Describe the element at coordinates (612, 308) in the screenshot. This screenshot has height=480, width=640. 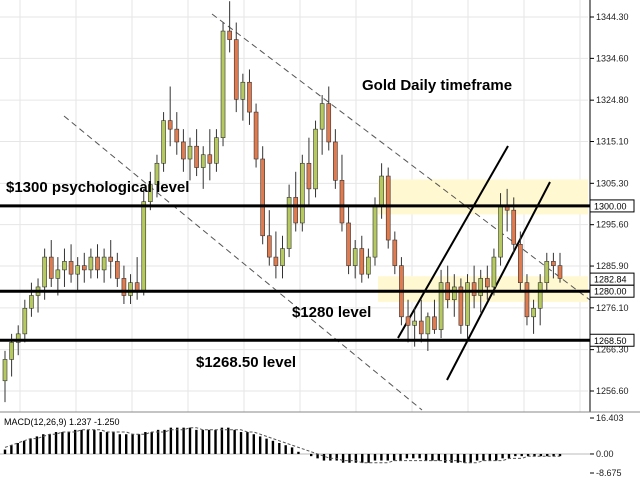
I see `y-tick-label: 1276.10` at that location.